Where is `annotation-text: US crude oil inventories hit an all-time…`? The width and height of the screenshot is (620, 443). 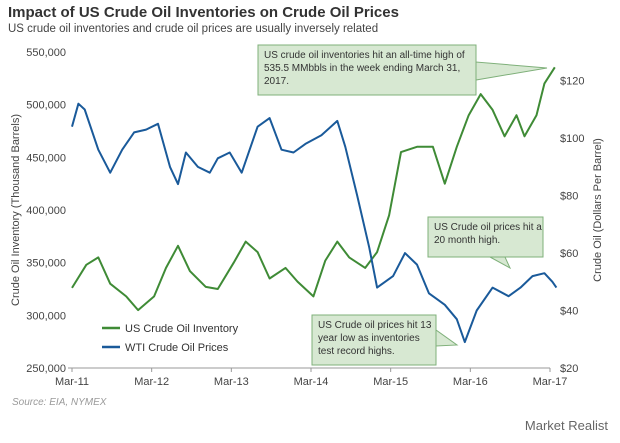
annotation-text: US crude oil inventories hit an all-time… is located at coordinates (364, 68).